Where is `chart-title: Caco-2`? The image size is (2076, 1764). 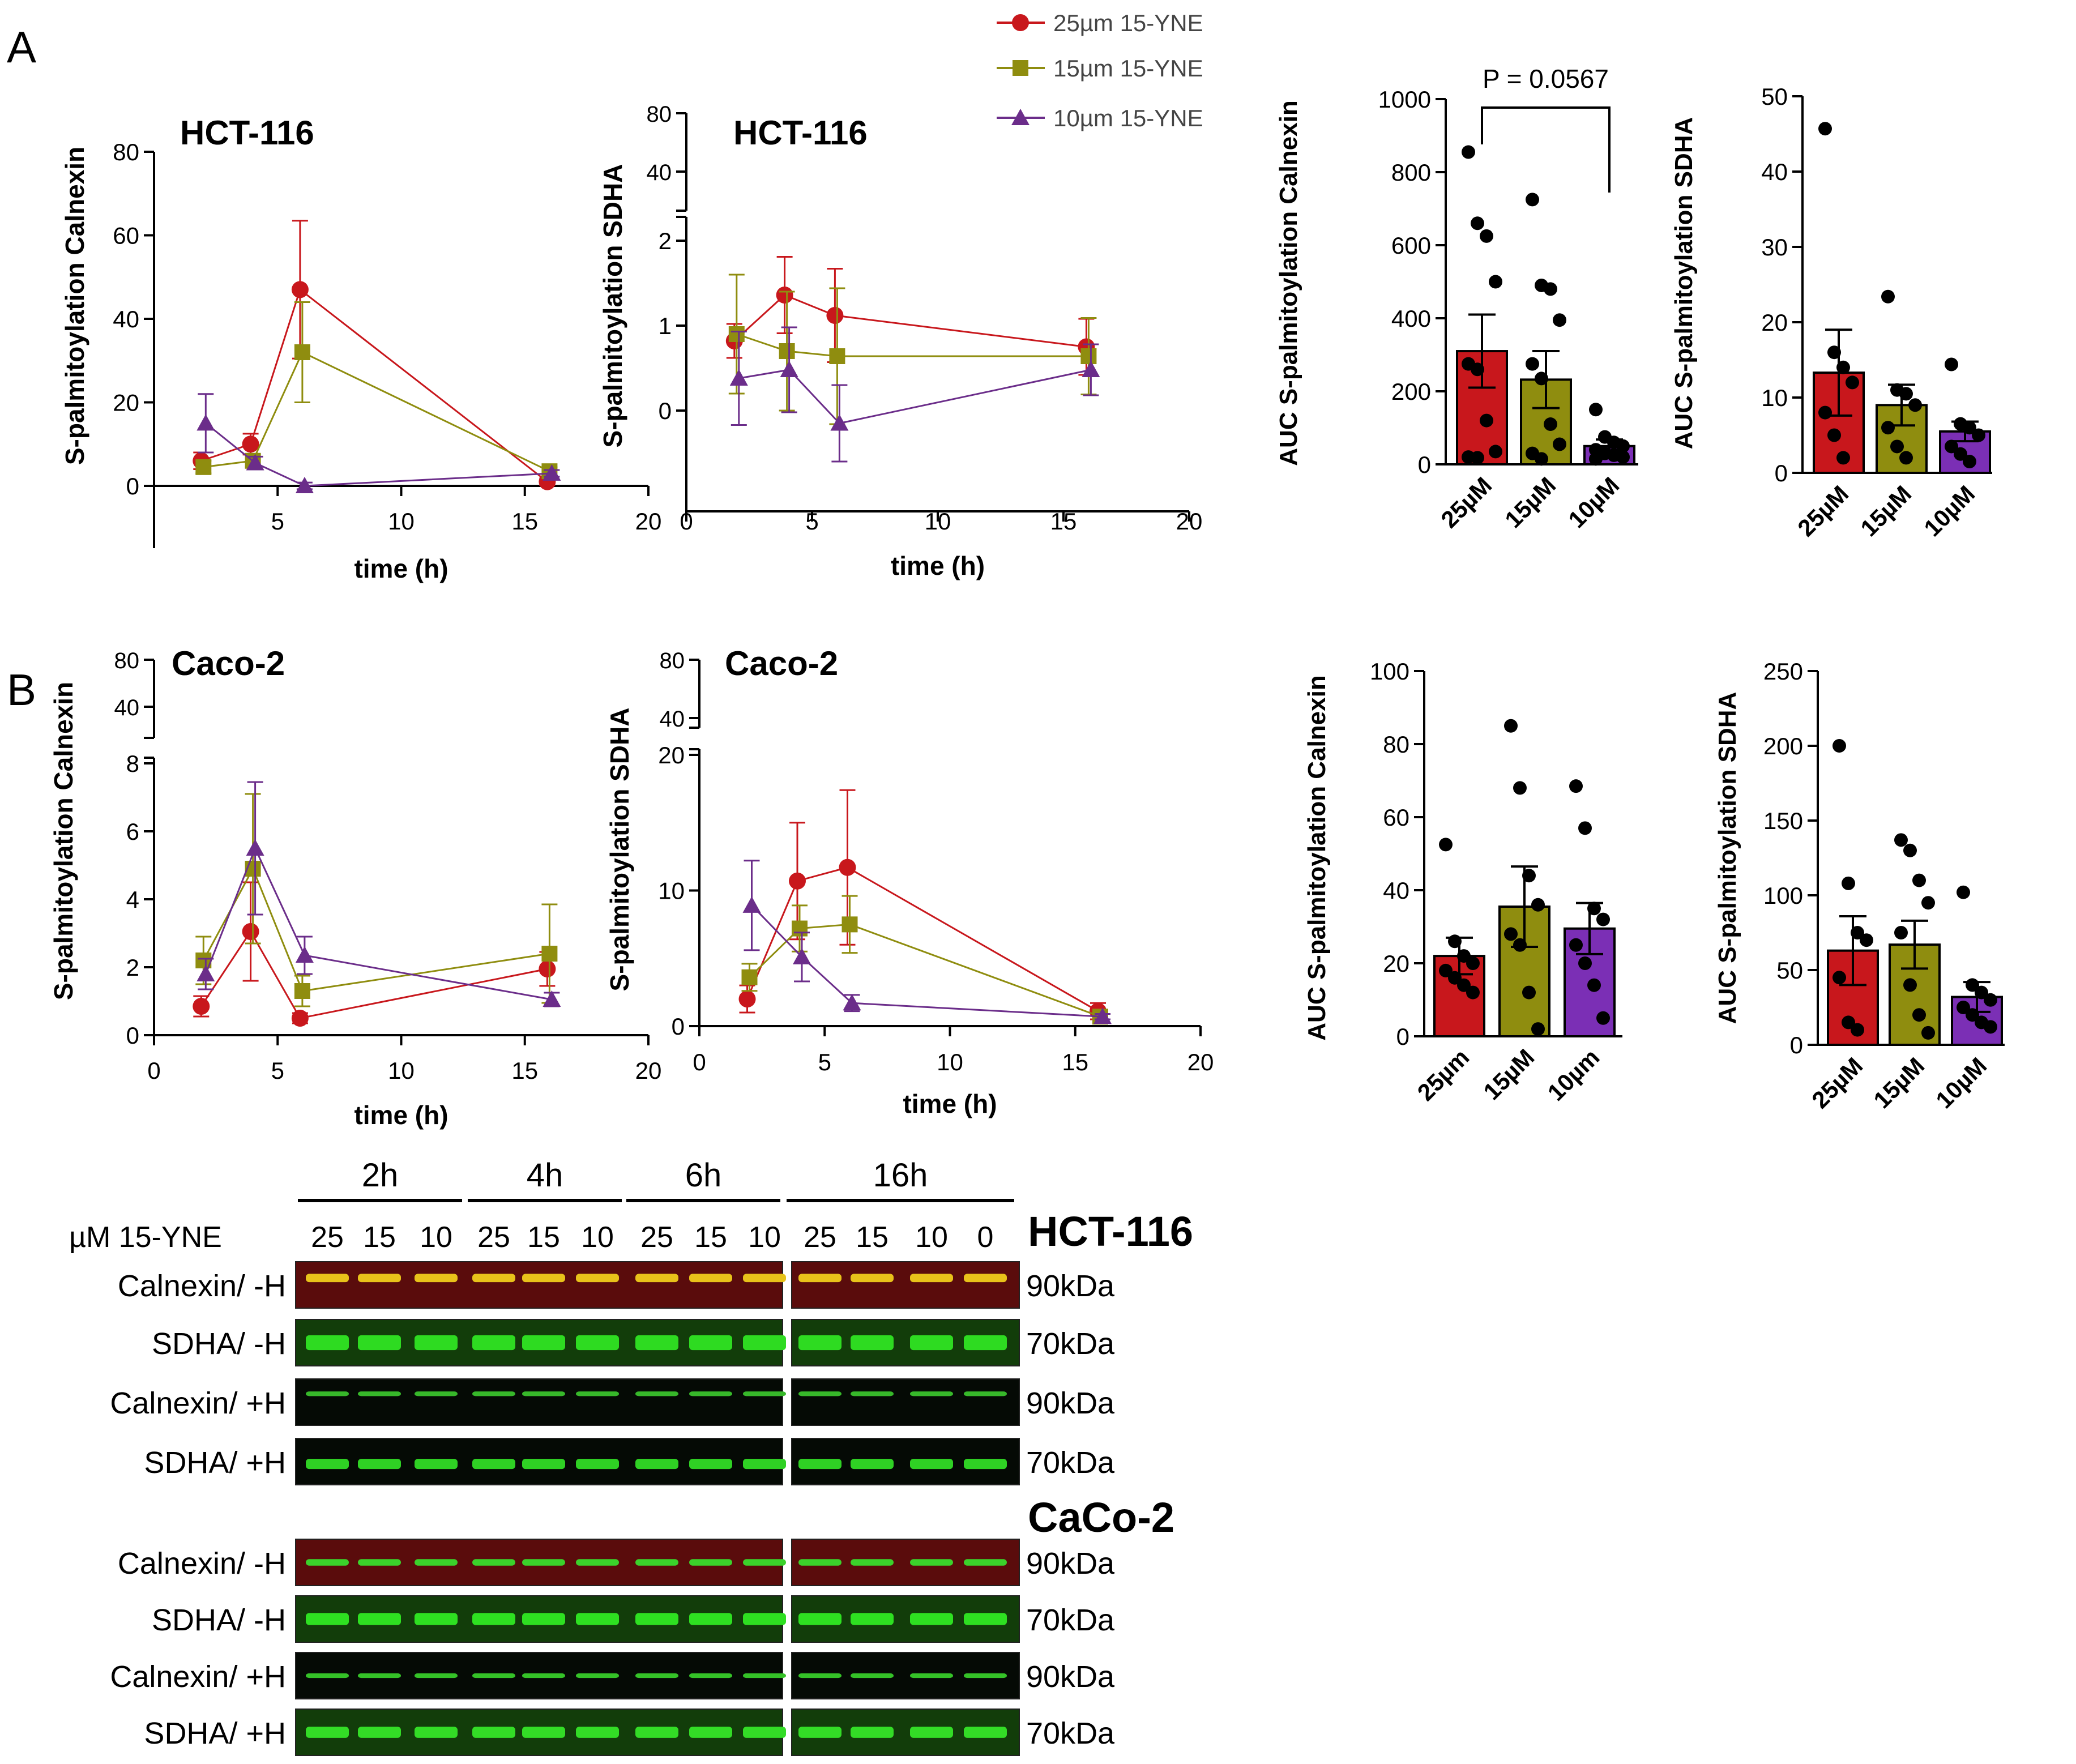
chart-title: Caco-2 is located at coordinates (781, 663).